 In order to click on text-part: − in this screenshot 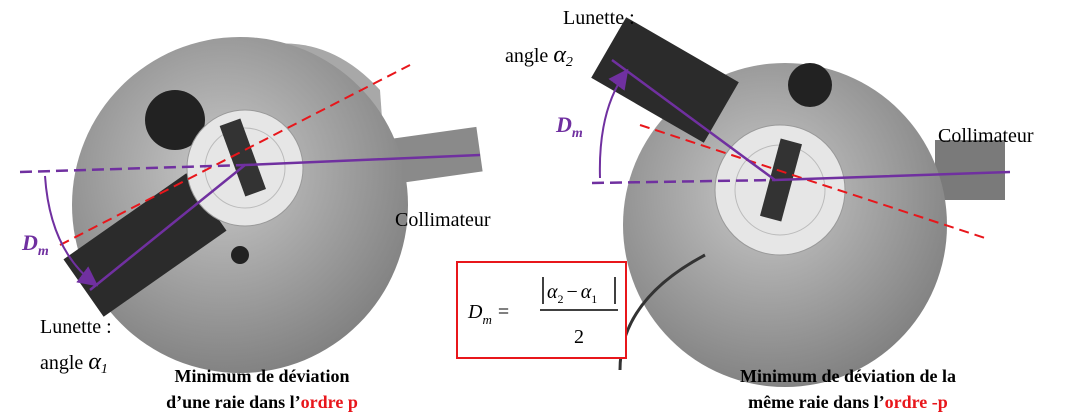, I will do `click(572, 292)`.